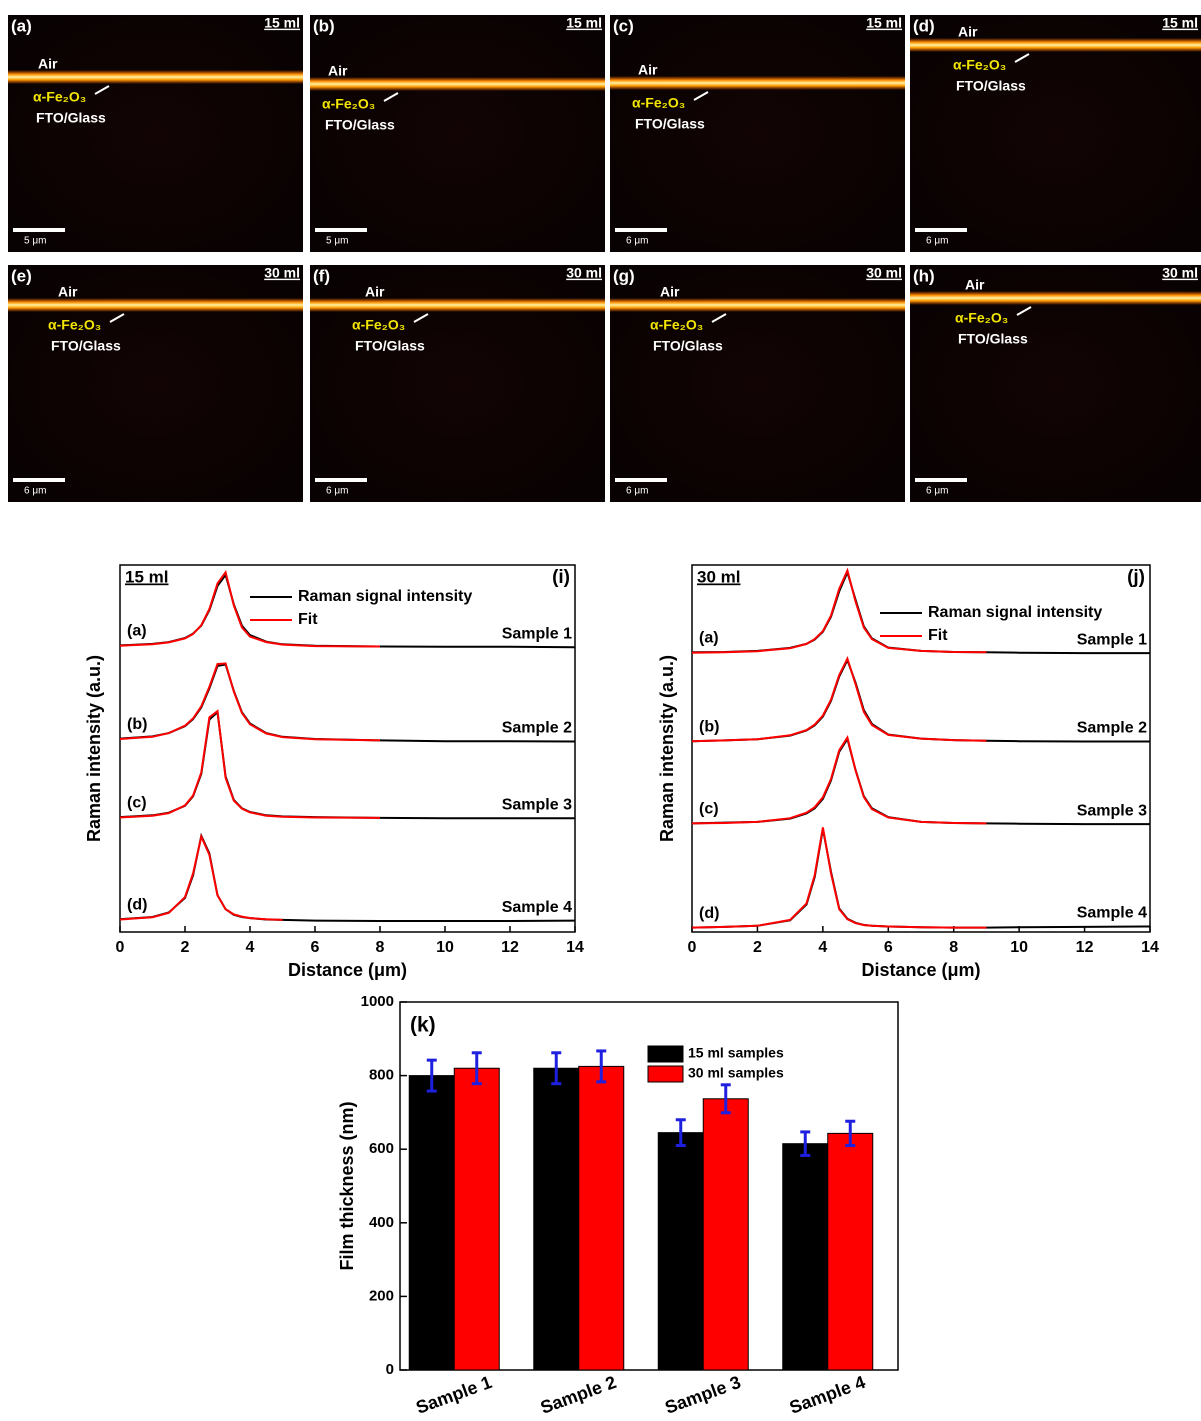 The height and width of the screenshot is (1421, 1201). What do you see at coordinates (1019, 947) in the screenshot?
I see `x-tick-label: 10` at bounding box center [1019, 947].